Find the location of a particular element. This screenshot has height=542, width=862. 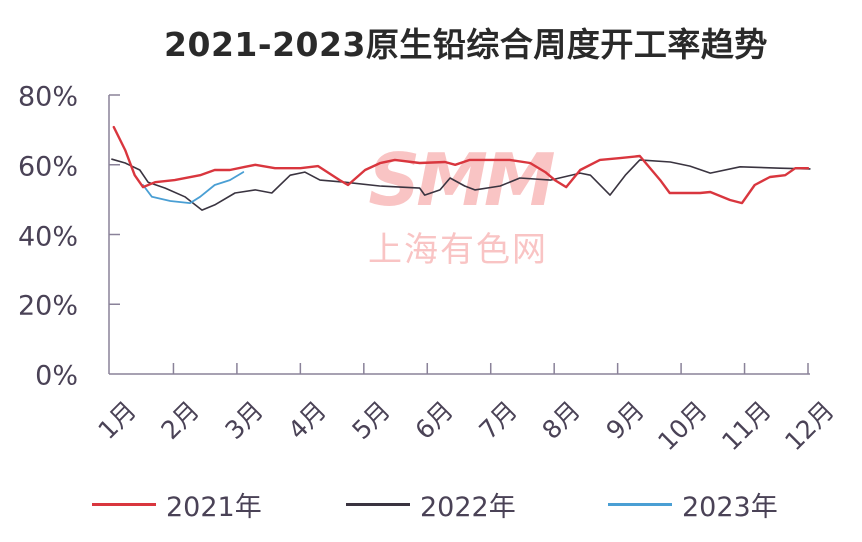

legend-item-2023: 2023年 is located at coordinates (693, 504).